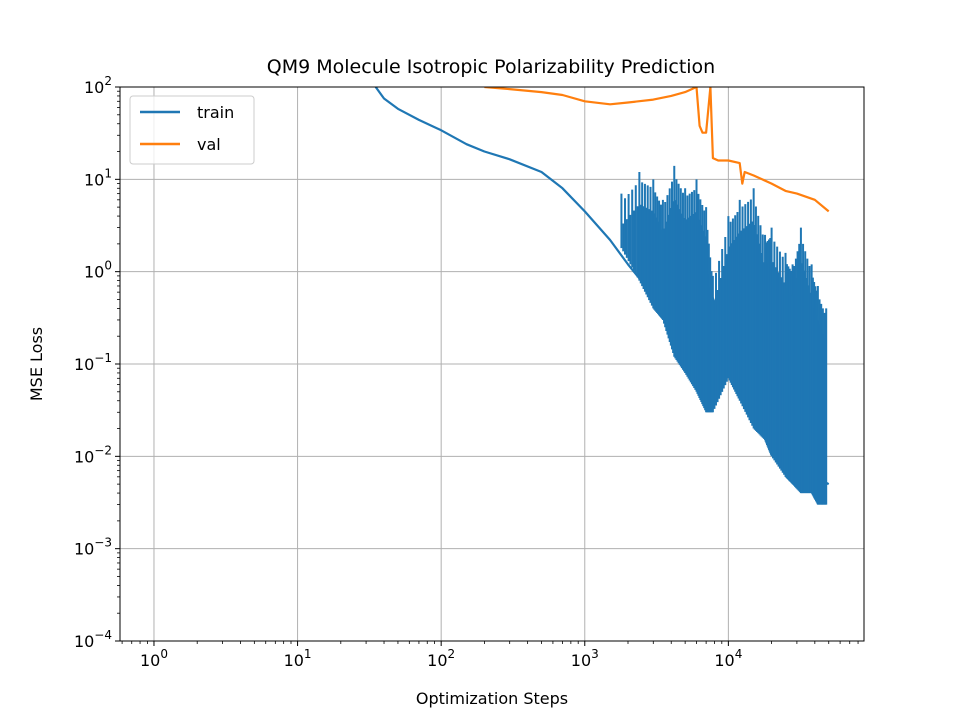  I want to click on y-tick-label: 10⁻⁴, so click(93, 639).